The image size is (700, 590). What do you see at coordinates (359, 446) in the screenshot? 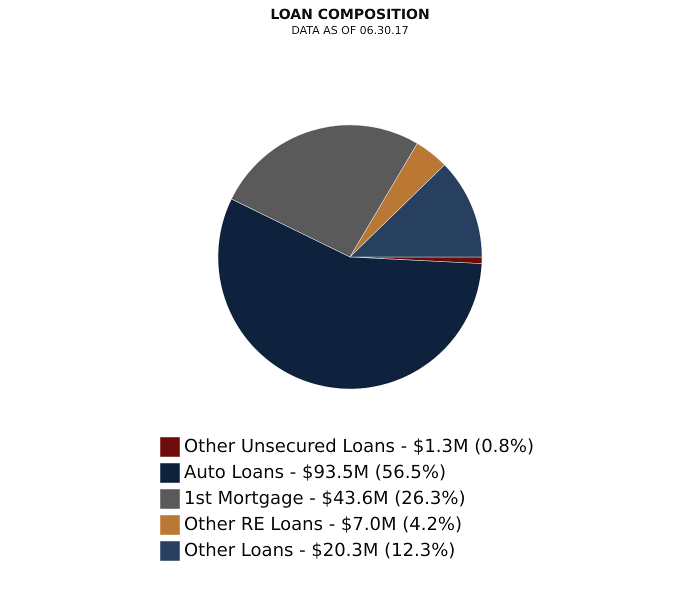
I see `legend-label: Other Unsecured Loans - $1.3M (0.8%)` at bounding box center [359, 446].